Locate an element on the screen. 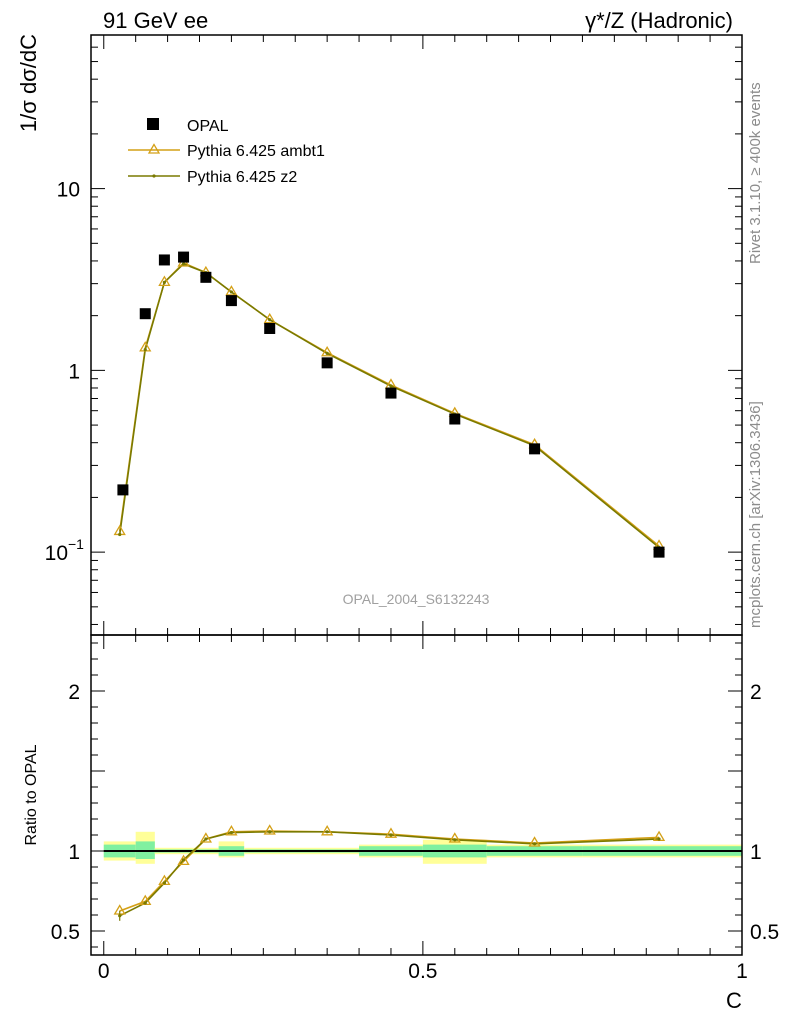 This screenshot has height=1024, width=786. x-tick-label: 0 is located at coordinates (104, 971).